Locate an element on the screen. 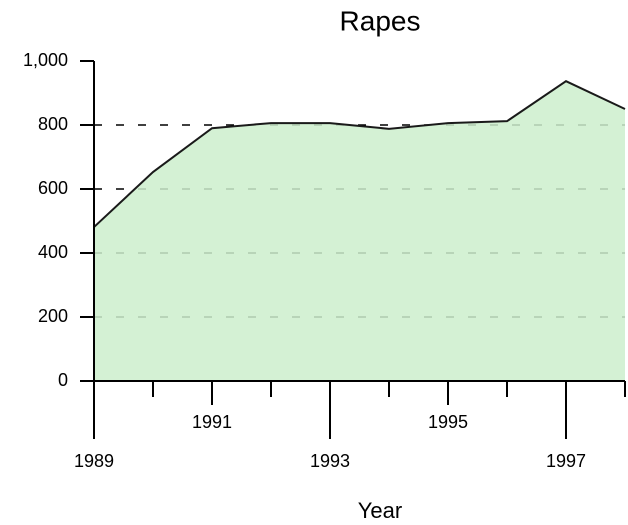  y-tick-label: 0 is located at coordinates (63, 380).